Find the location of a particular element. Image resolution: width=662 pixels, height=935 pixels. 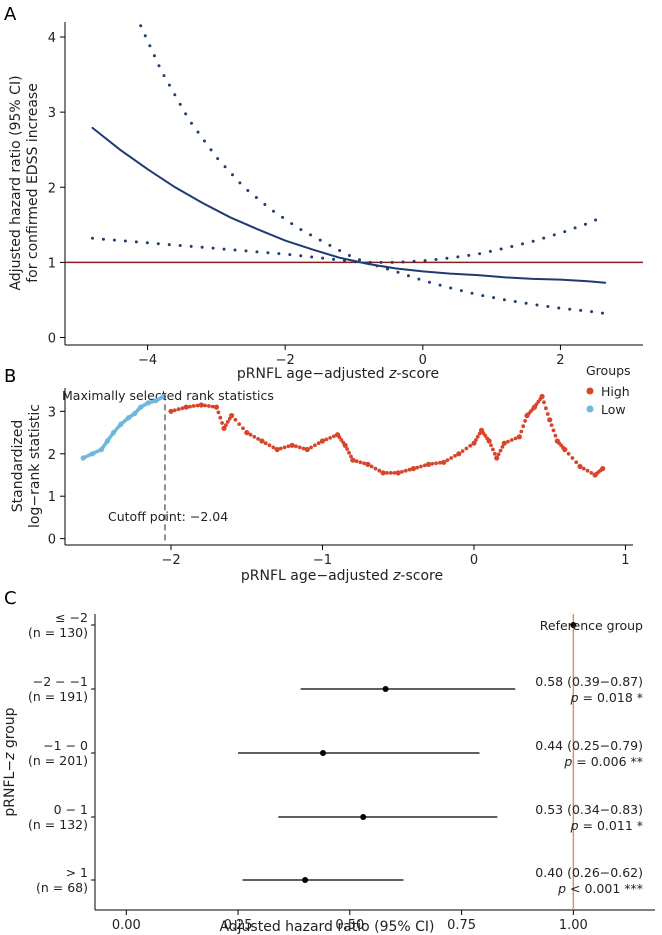

c-p-value: p < 0.001 *** is located at coordinates (600, 888).